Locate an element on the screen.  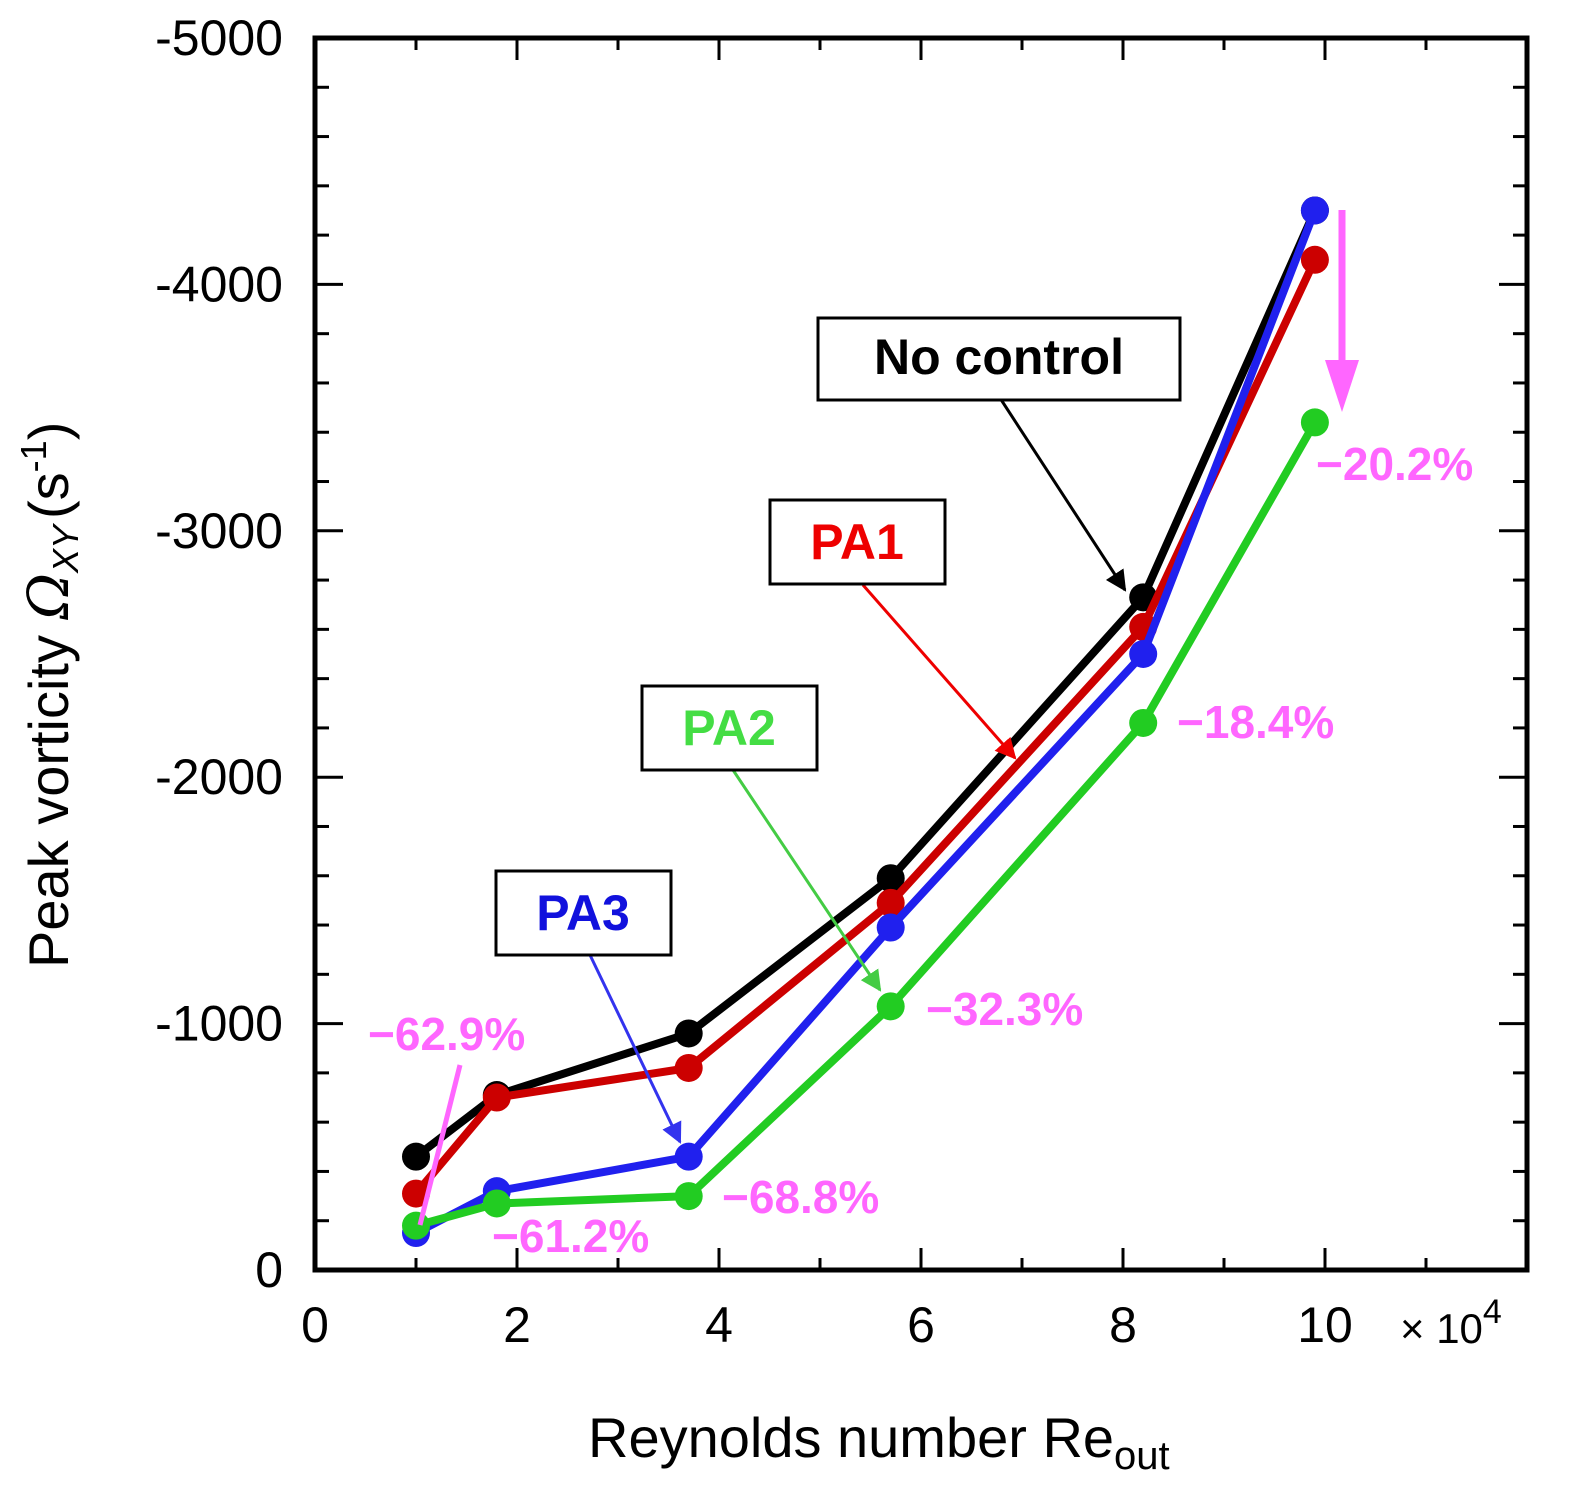
annotation-61-2: −61.2% is located at coordinates (570, 1236).